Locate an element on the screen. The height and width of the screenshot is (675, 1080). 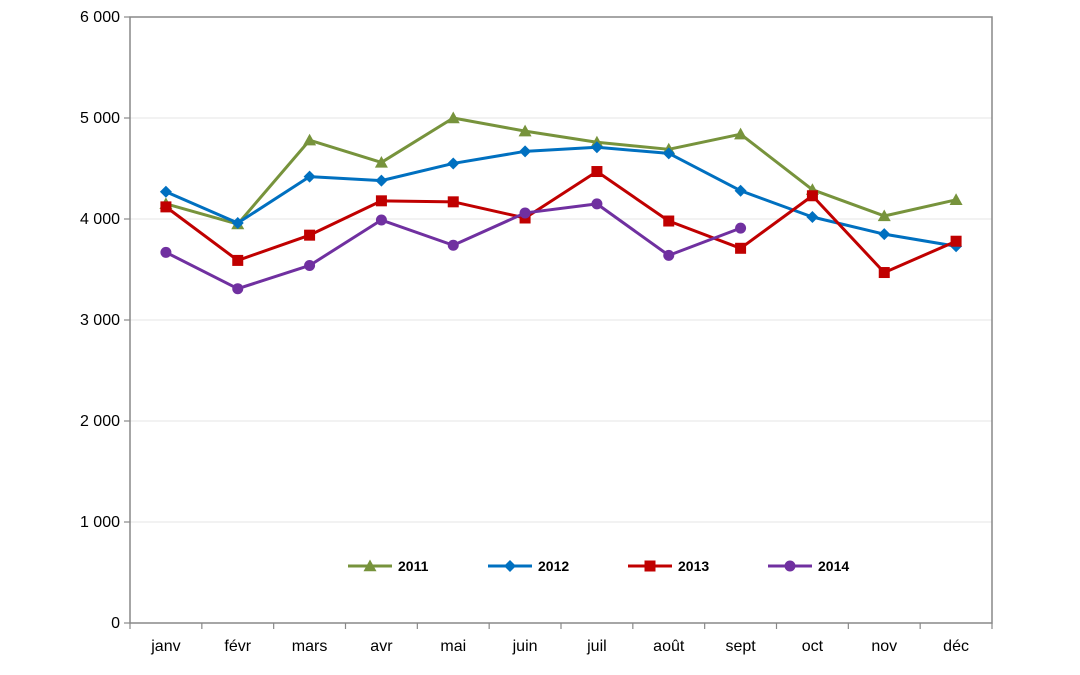
x-tick-label: mars is located at coordinates (310, 646).